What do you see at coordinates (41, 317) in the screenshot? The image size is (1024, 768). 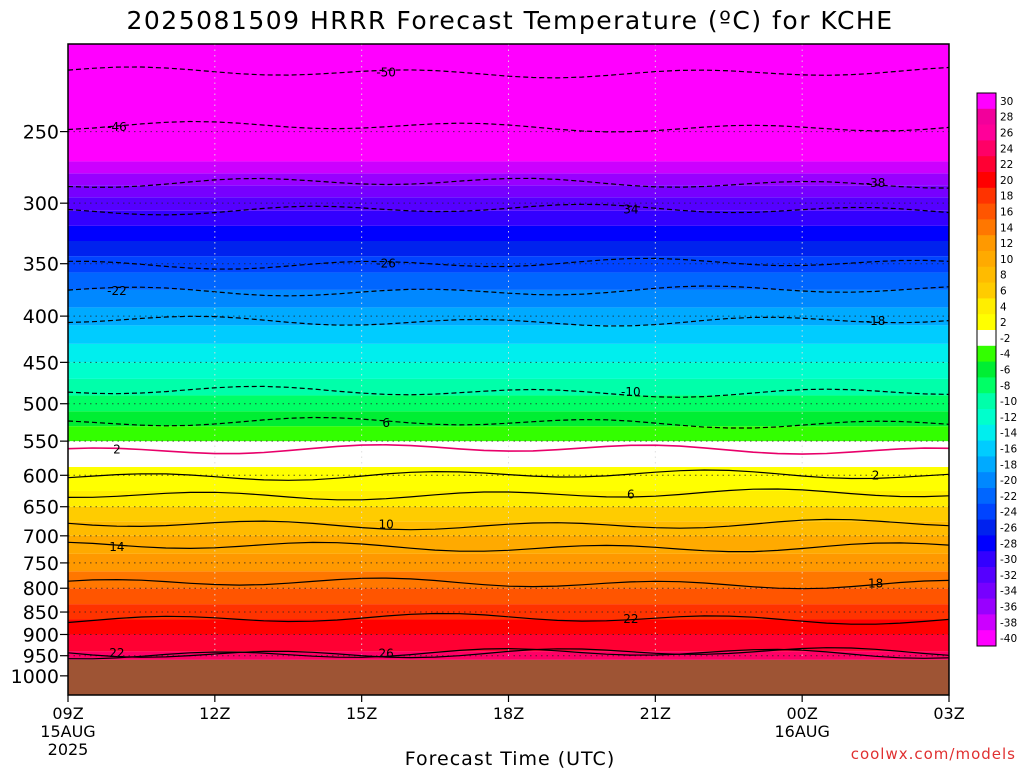 I see `y-tick-label: 400` at bounding box center [41, 317].